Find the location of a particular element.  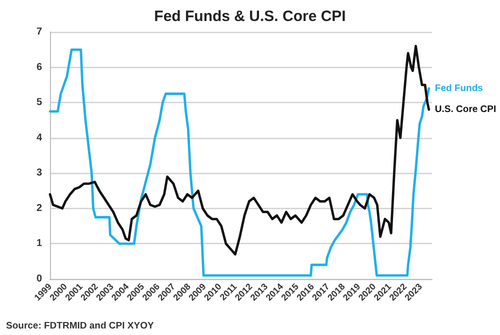

series-label: U.S. Core CPI is located at coordinates (465, 110).